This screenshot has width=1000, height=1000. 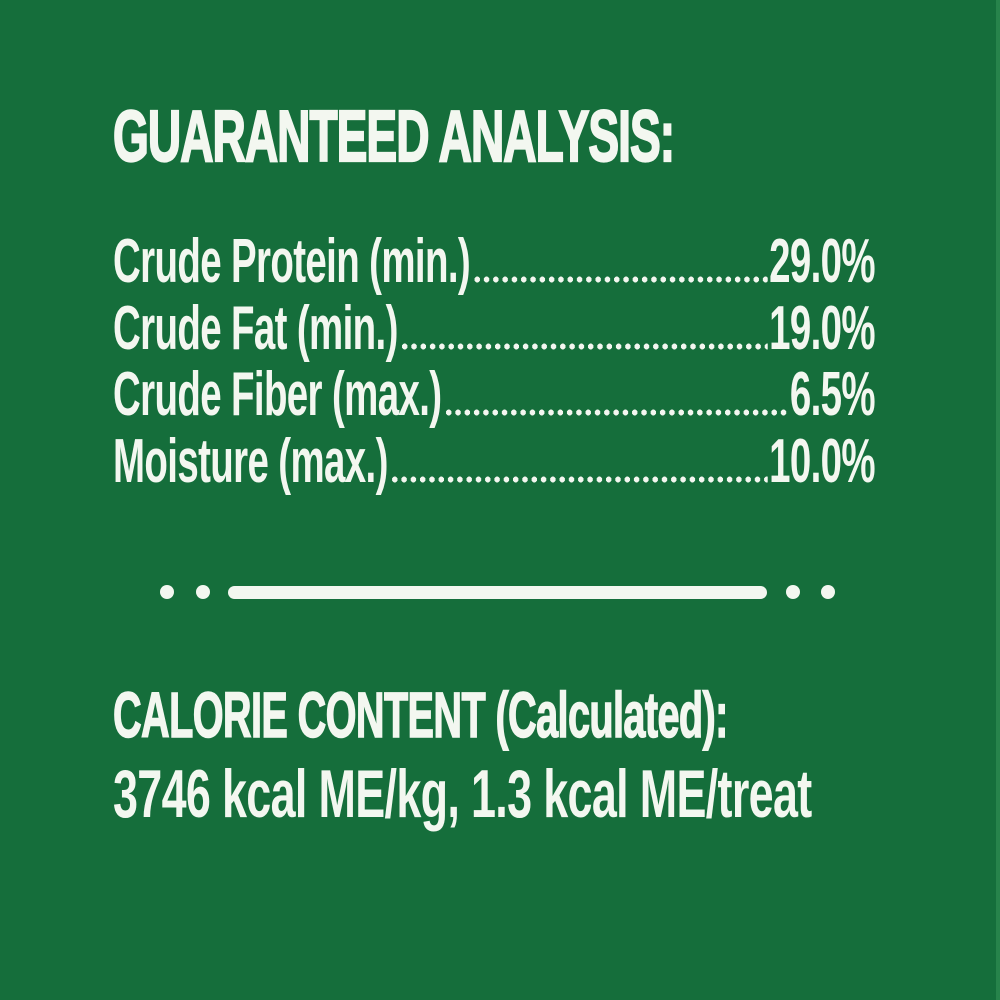 I want to click on nutrient-value: 10.0%, so click(x=822, y=462).